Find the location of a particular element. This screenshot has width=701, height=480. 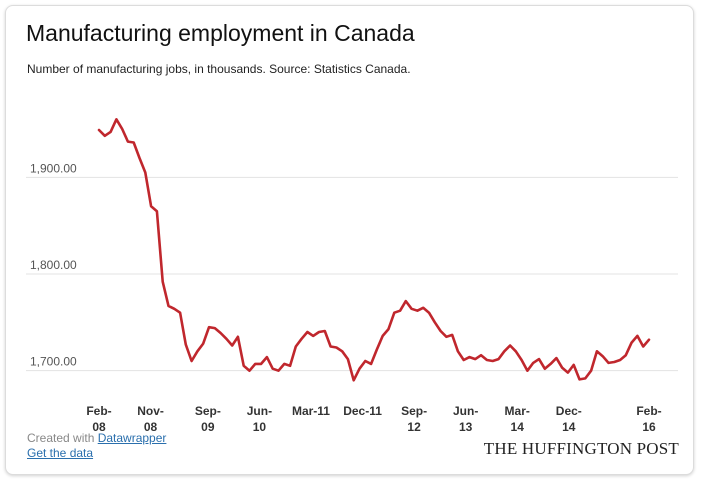

chart-title: Manufacturing employment in Canada is located at coordinates (220, 33).